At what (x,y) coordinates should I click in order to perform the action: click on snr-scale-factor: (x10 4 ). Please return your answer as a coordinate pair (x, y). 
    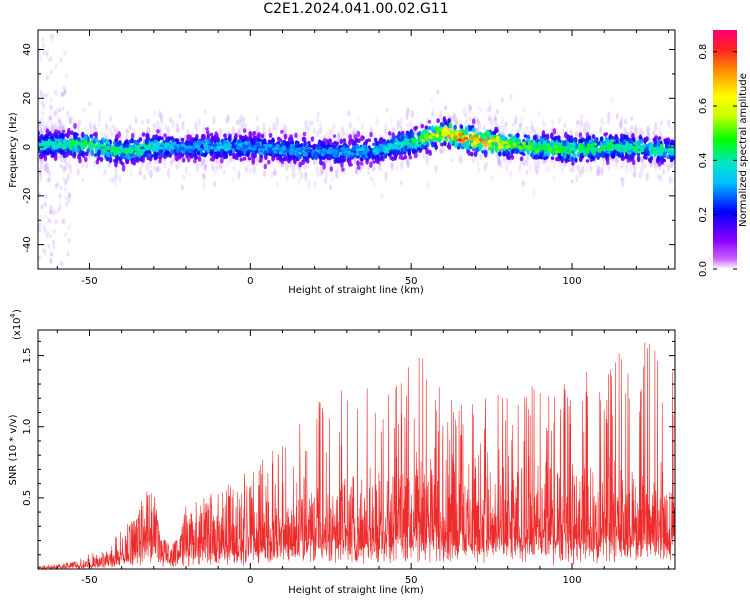
    Looking at the image, I should click on (16, 324).